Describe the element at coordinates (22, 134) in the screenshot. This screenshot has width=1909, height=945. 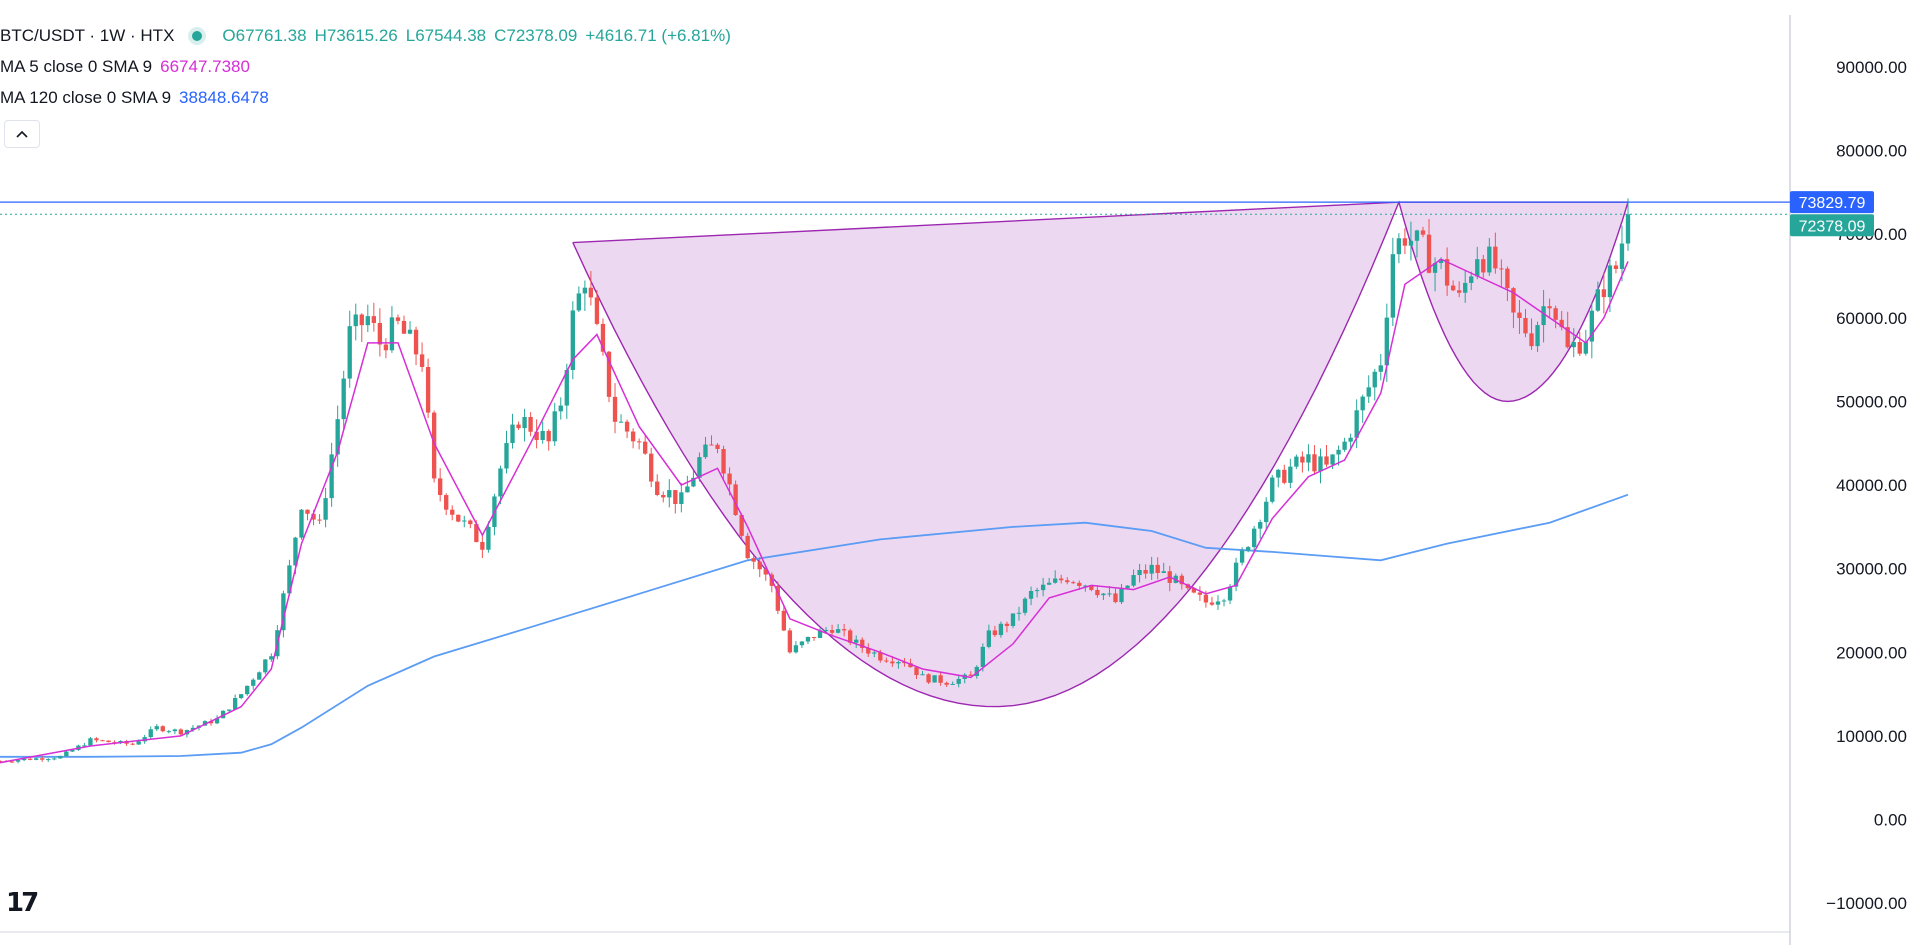
I see `collapse-legend-button` at that location.